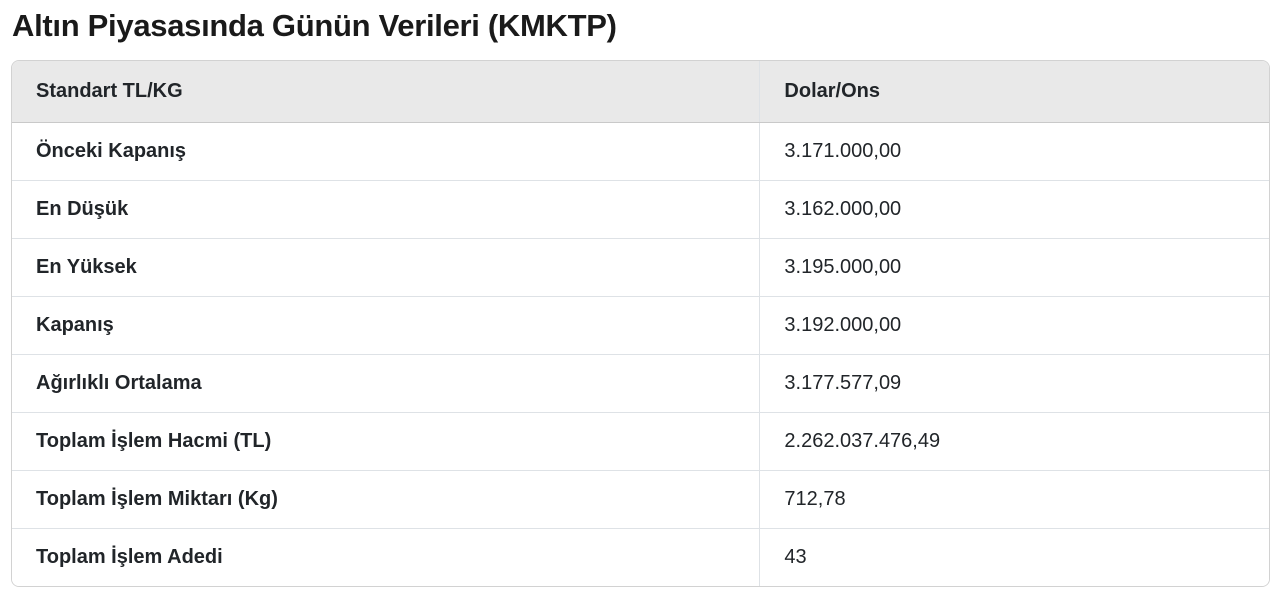 This screenshot has height=600, width=1280. I want to click on table-row: Kapanış 3.192.000,00, so click(640, 325).